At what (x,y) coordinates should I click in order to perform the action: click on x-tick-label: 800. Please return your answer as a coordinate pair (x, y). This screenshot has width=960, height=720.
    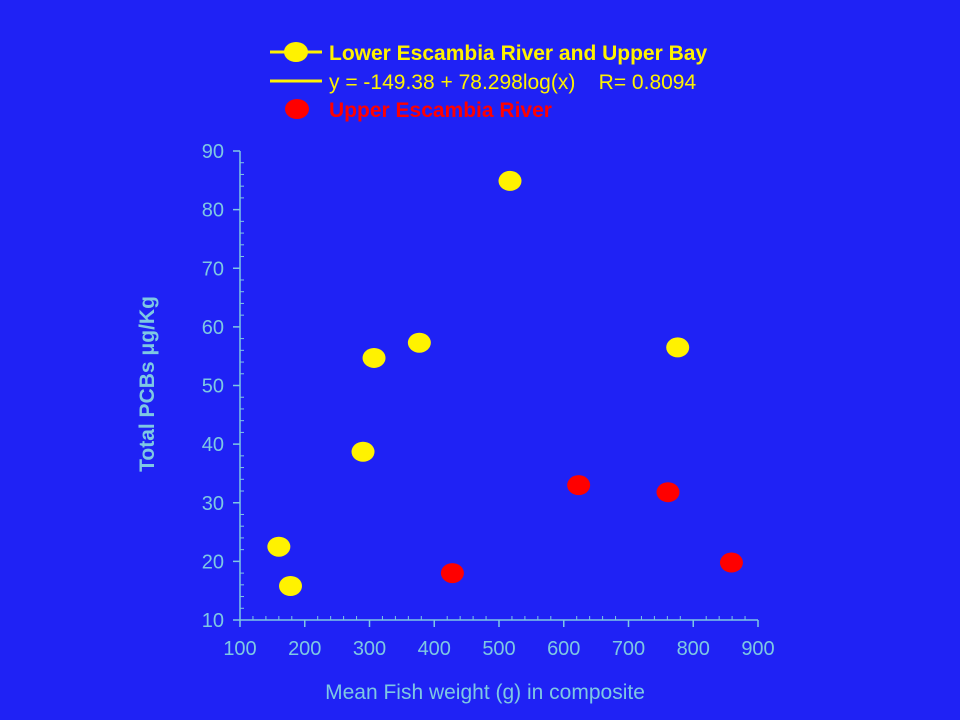
    Looking at the image, I should click on (693, 649).